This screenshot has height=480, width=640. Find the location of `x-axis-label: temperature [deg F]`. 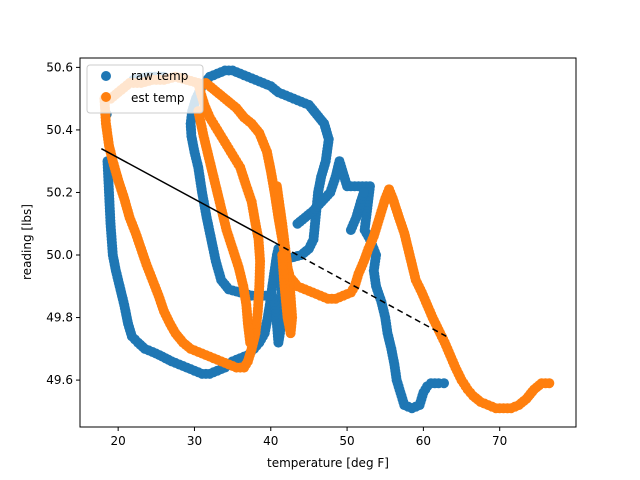

x-axis-label: temperature [deg F] is located at coordinates (328, 463).